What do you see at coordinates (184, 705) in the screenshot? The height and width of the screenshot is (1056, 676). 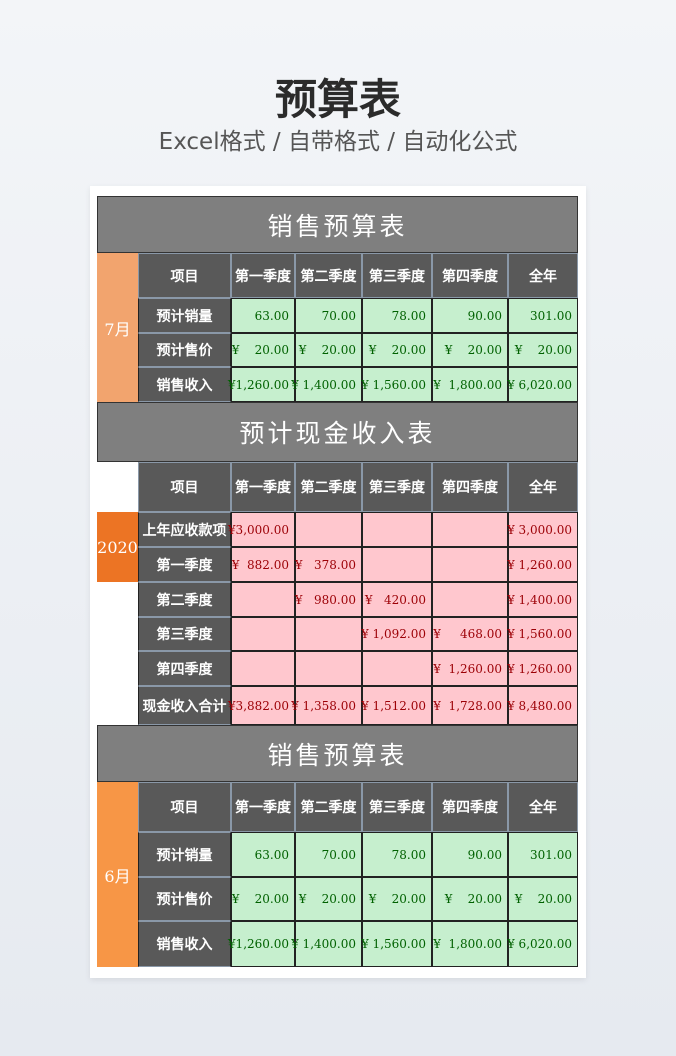 I see `row-label: 现金收入合计` at bounding box center [184, 705].